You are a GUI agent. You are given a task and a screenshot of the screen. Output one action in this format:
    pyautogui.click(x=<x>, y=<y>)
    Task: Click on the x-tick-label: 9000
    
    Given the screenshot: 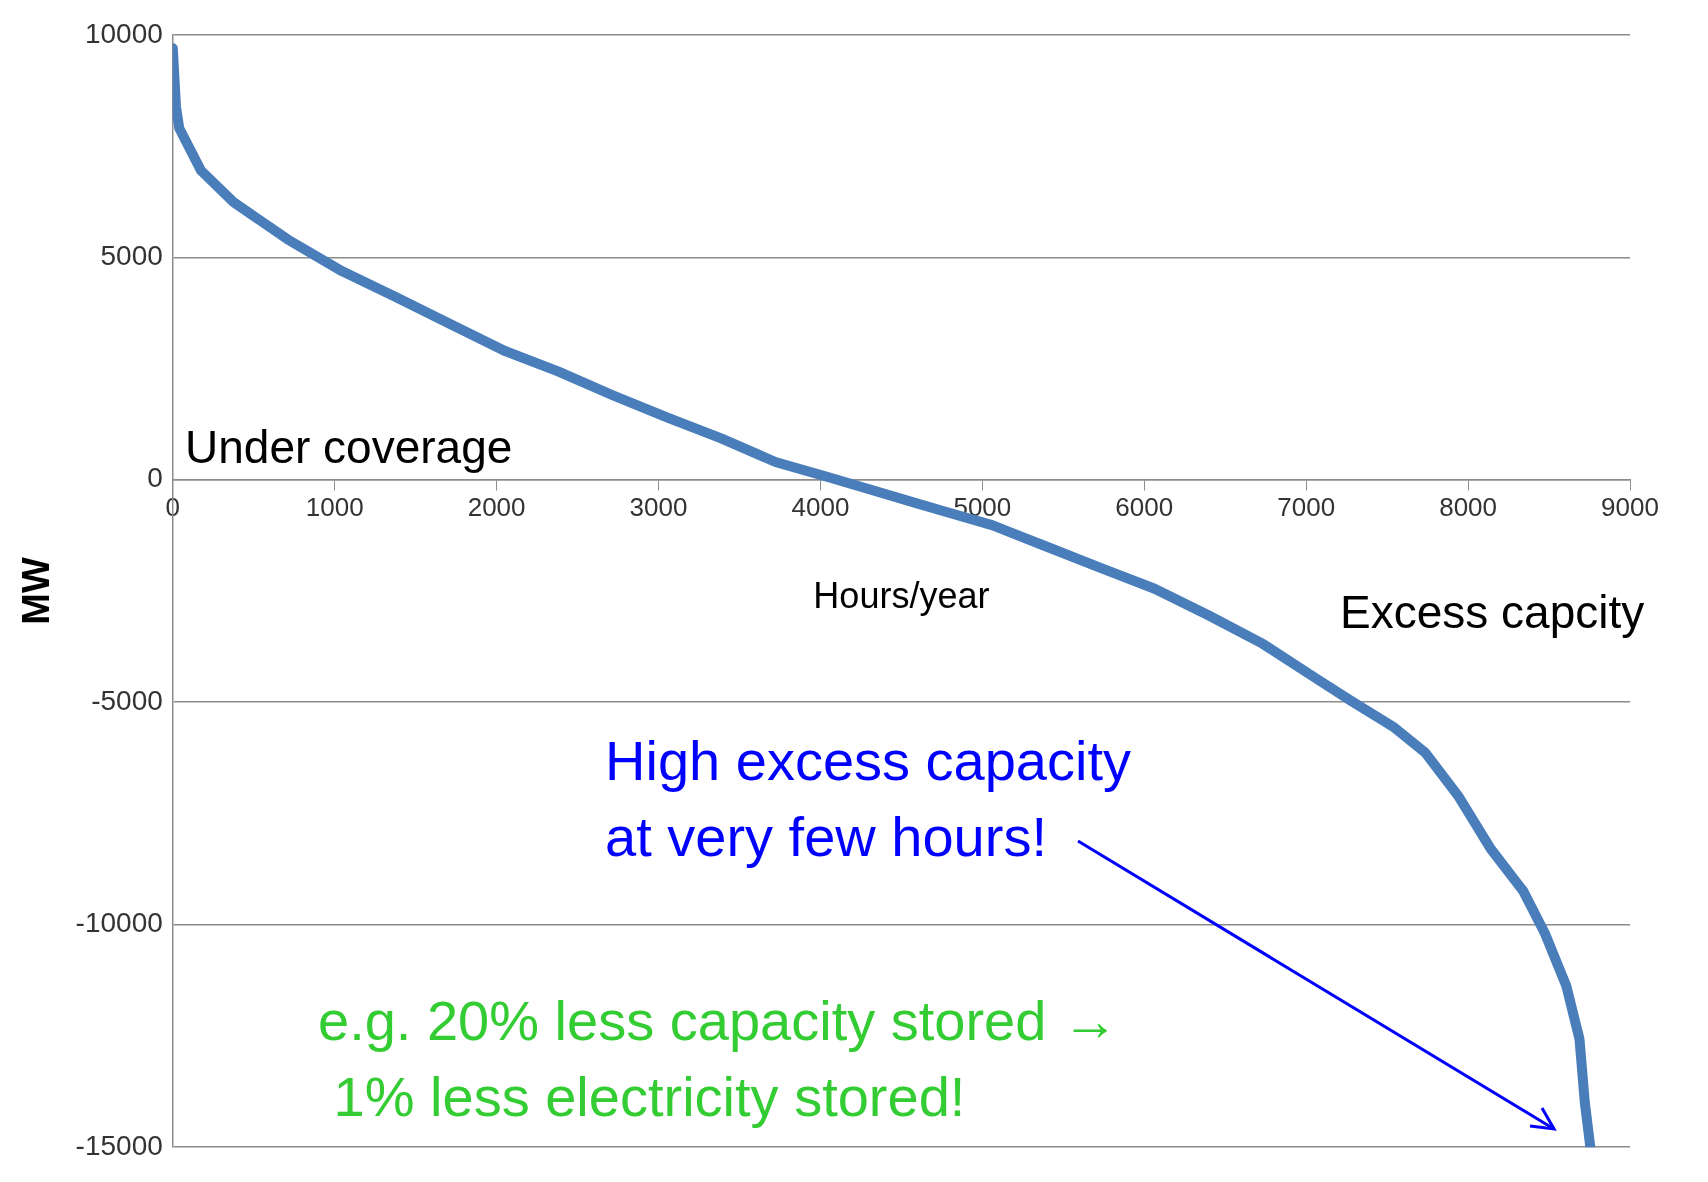 What is the action you would take?
    pyautogui.click(x=1630, y=506)
    